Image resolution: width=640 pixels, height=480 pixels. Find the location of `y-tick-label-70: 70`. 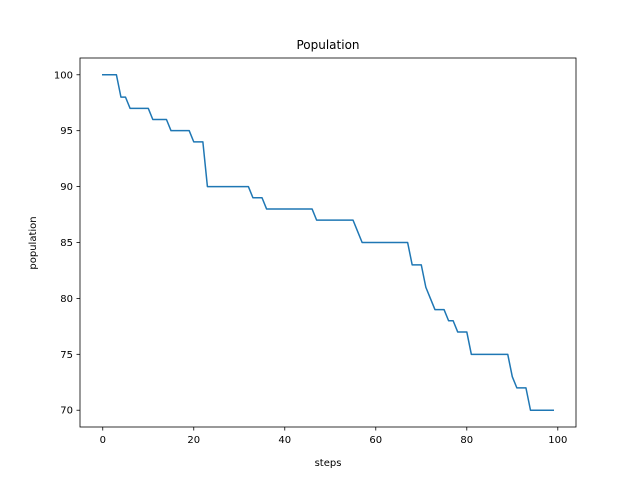

y-tick-label-70: 70 is located at coordinates (66, 411).